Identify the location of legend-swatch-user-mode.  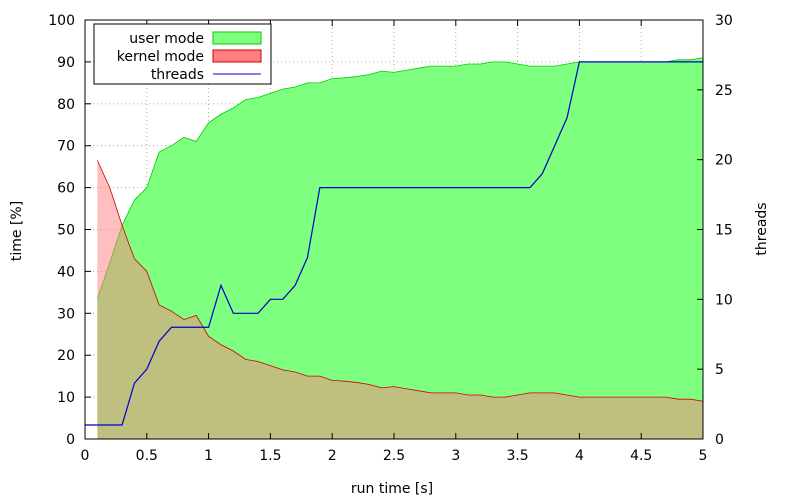
(237, 38).